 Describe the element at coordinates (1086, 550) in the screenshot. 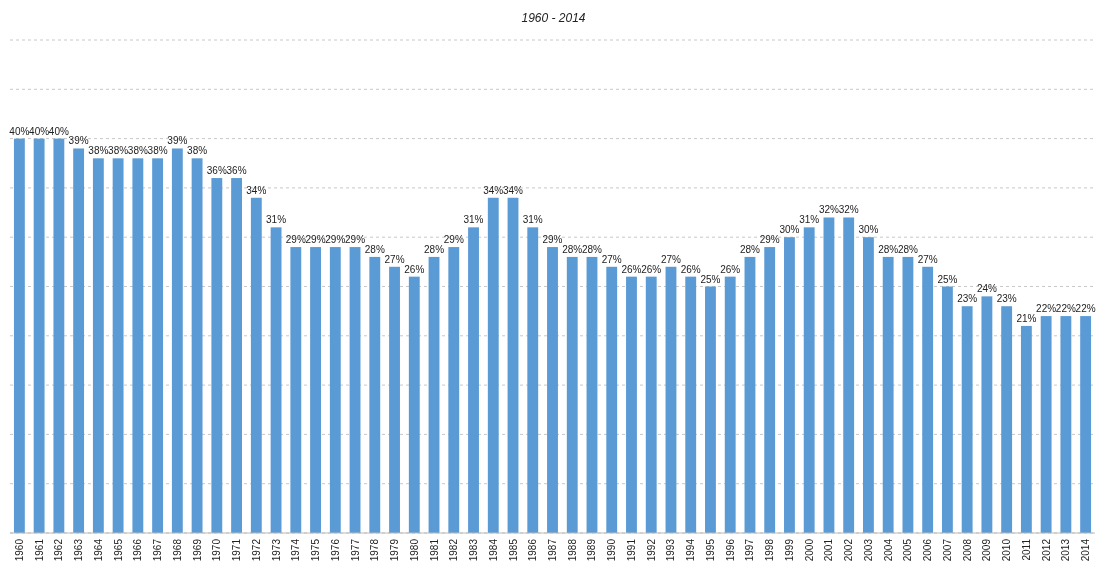

I see `x-tick-label: 2014` at that location.